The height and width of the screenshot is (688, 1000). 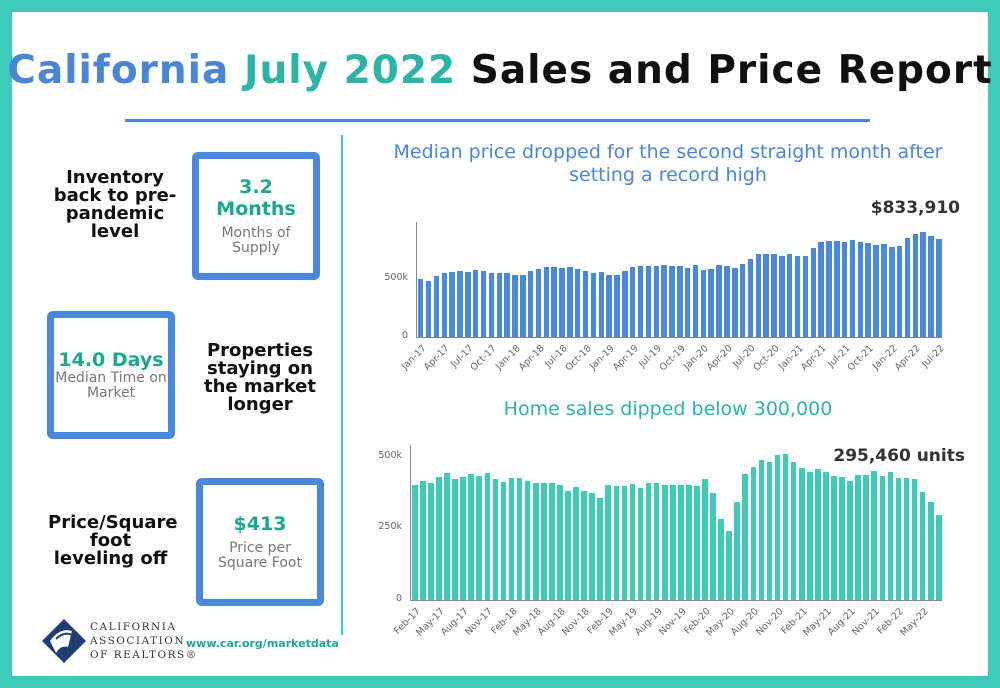 What do you see at coordinates (144, 655) in the screenshot?
I see `logo-line: OF REALTORS®` at bounding box center [144, 655].